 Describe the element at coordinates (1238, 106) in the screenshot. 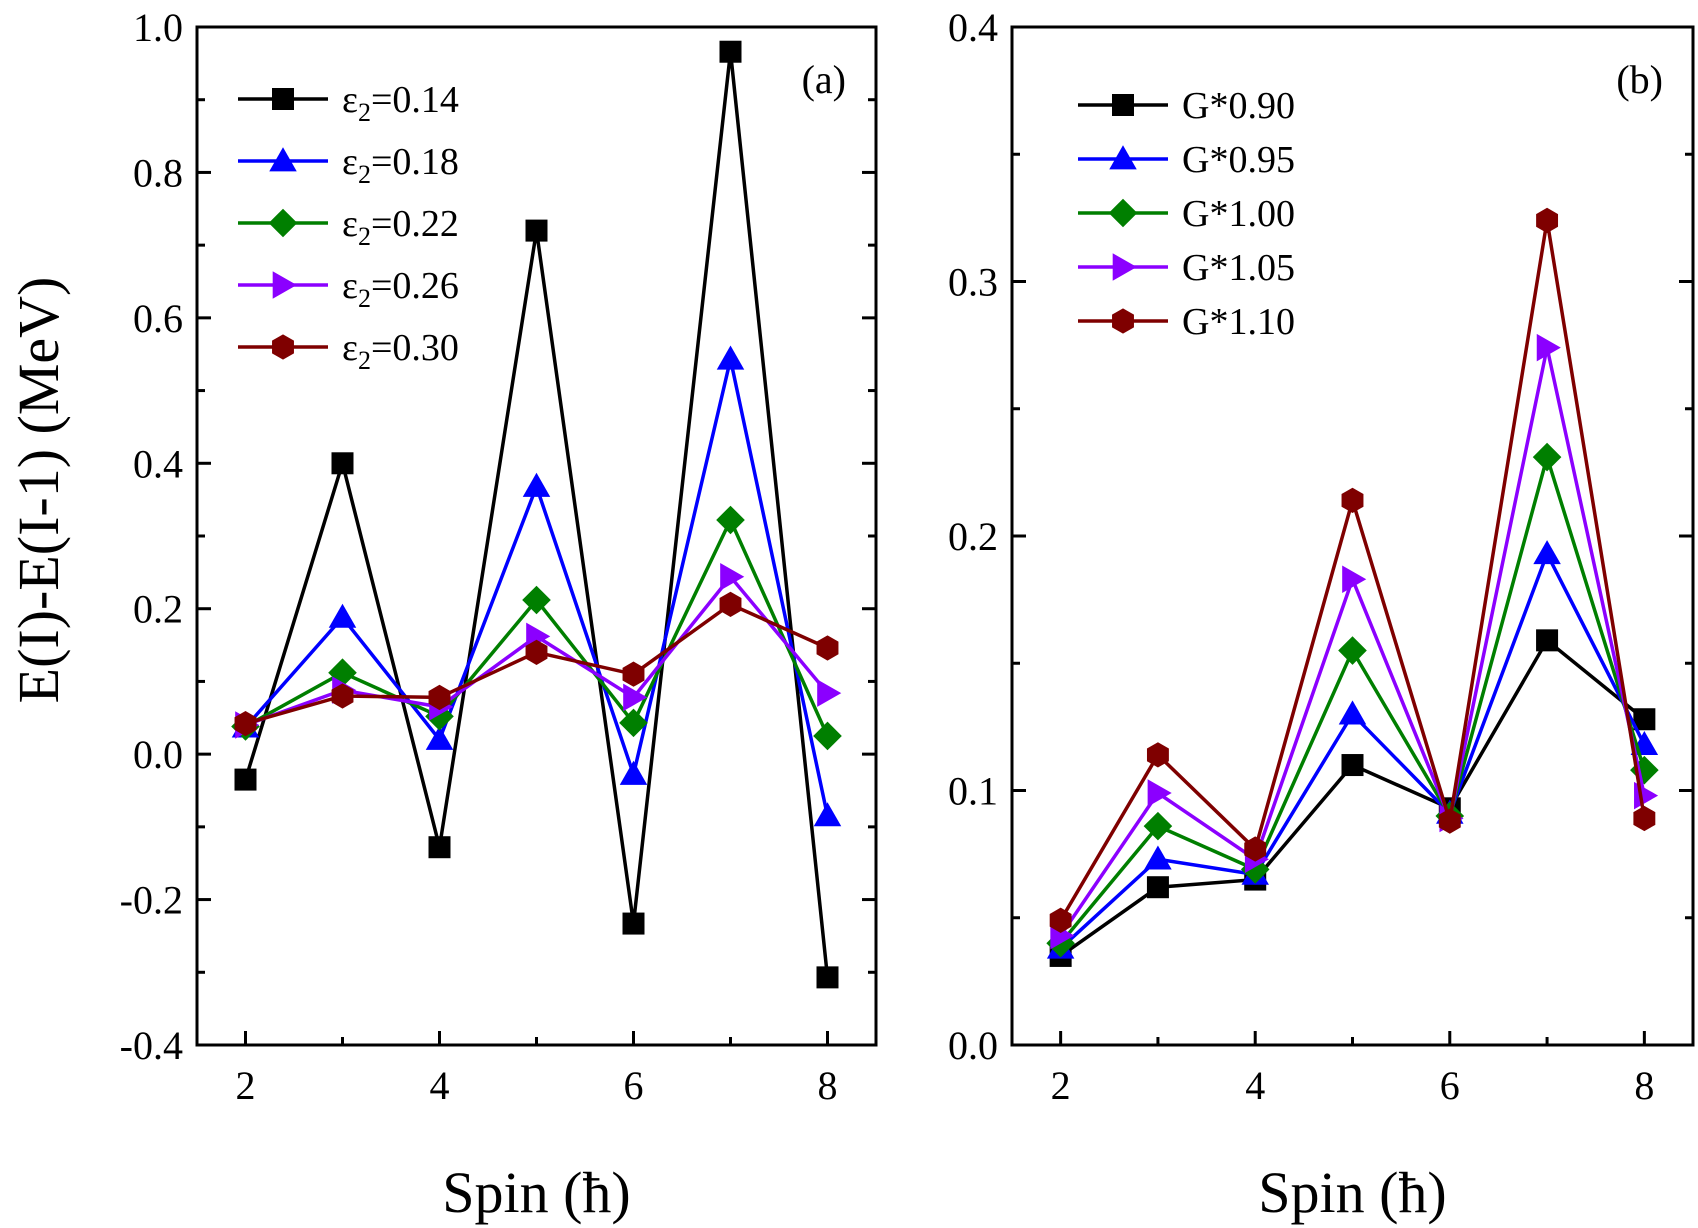

I see `legend-label: G*0.90` at that location.